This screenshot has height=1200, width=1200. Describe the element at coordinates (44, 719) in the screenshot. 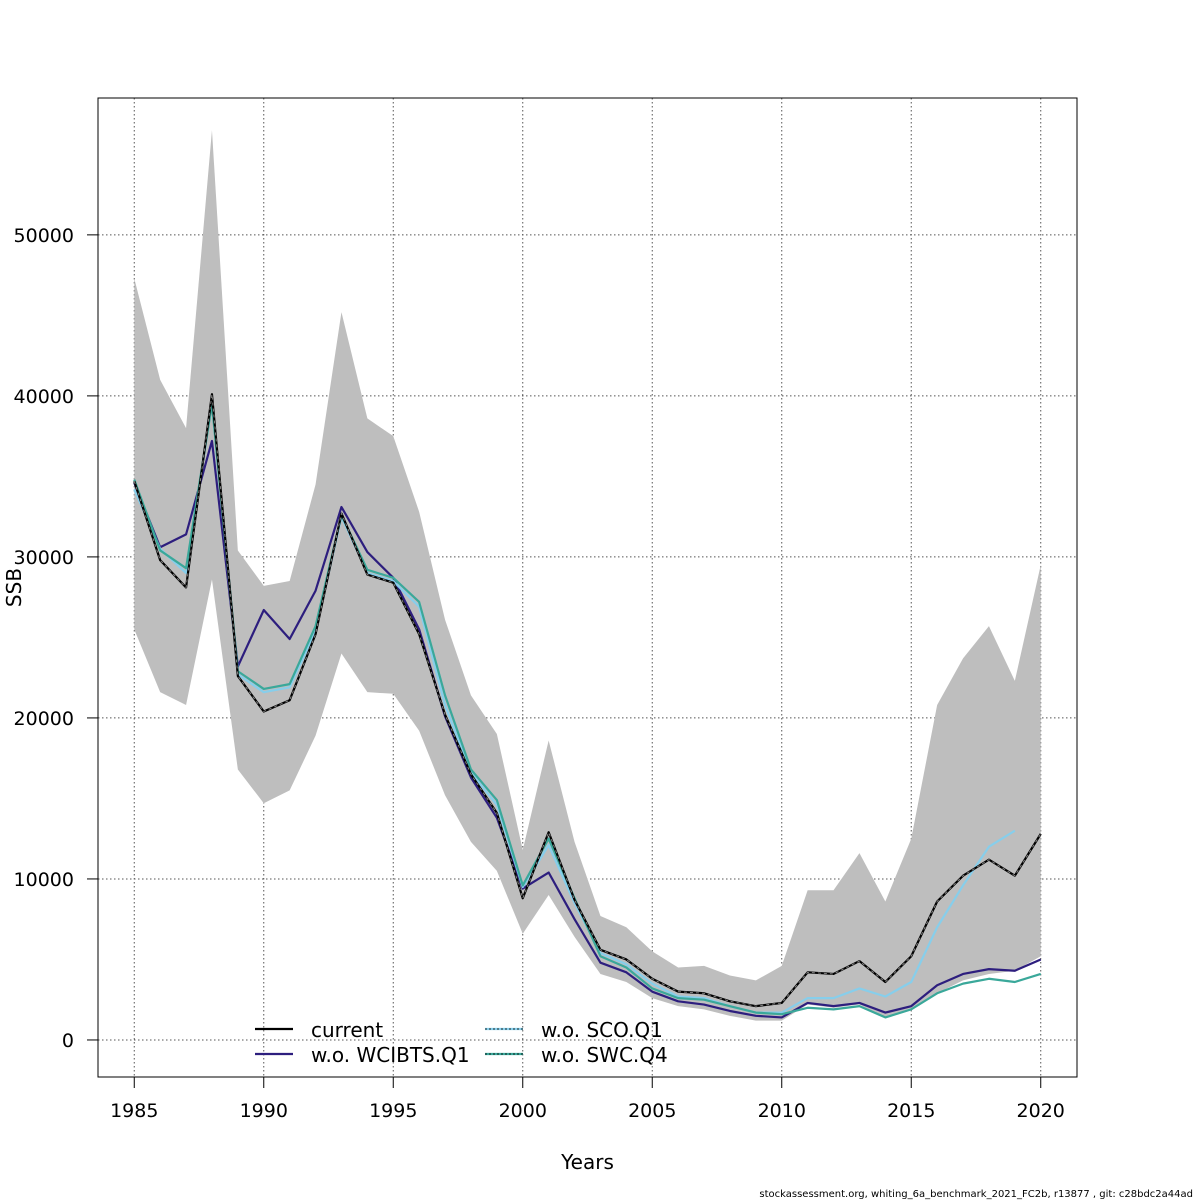

I see `y-tick-label-2: 20000` at that location.